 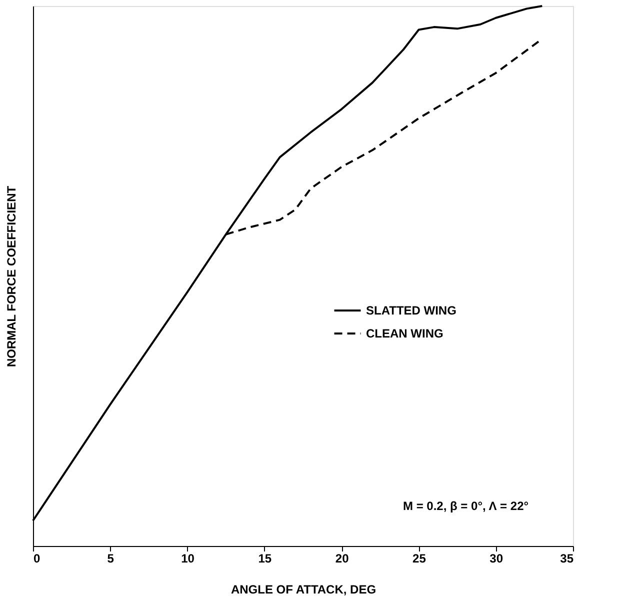 I want to click on x-tick-label: 10, so click(x=188, y=559).